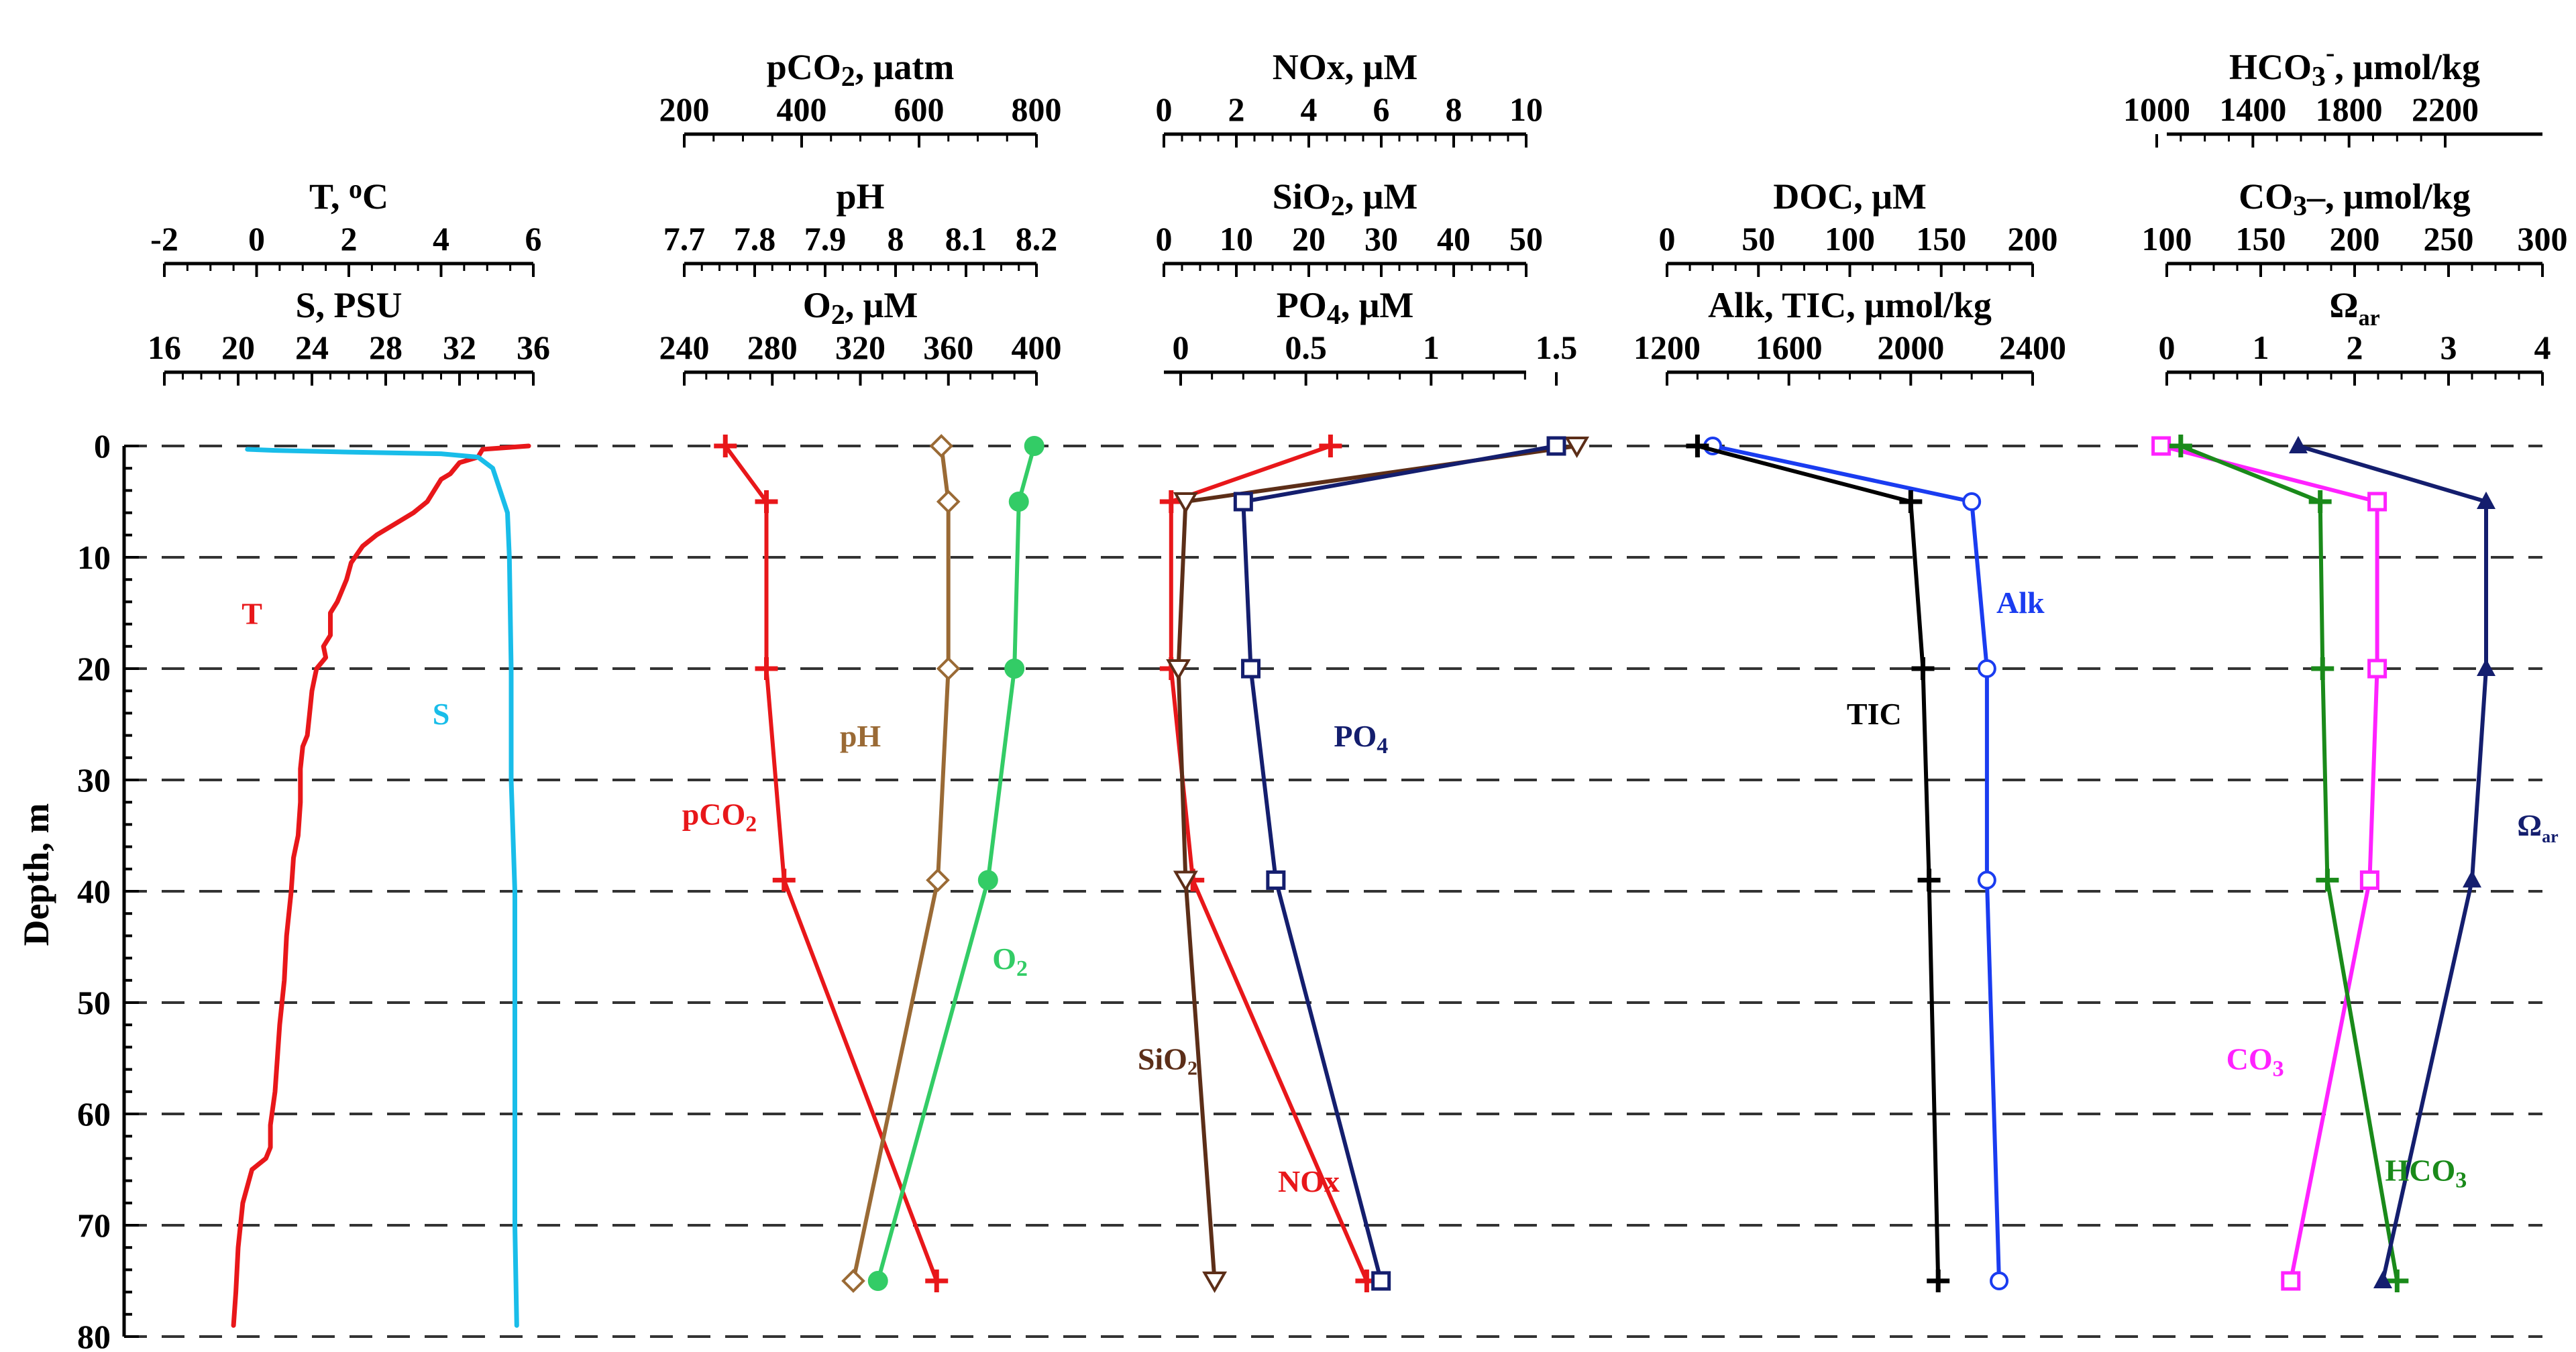 This screenshot has width=2576, height=1352. Describe the element at coordinates (860, 226) in the screenshot. I see `p2-axis-ph: 7.7 7.8 7.9 8 8.1 8.2 pH` at that location.